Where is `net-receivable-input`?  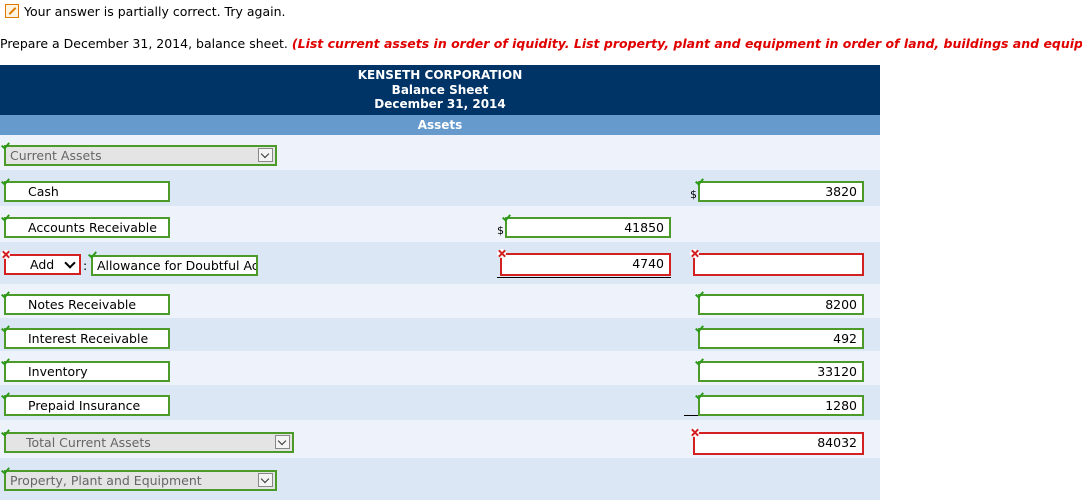
net-receivable-input is located at coordinates (778, 264).